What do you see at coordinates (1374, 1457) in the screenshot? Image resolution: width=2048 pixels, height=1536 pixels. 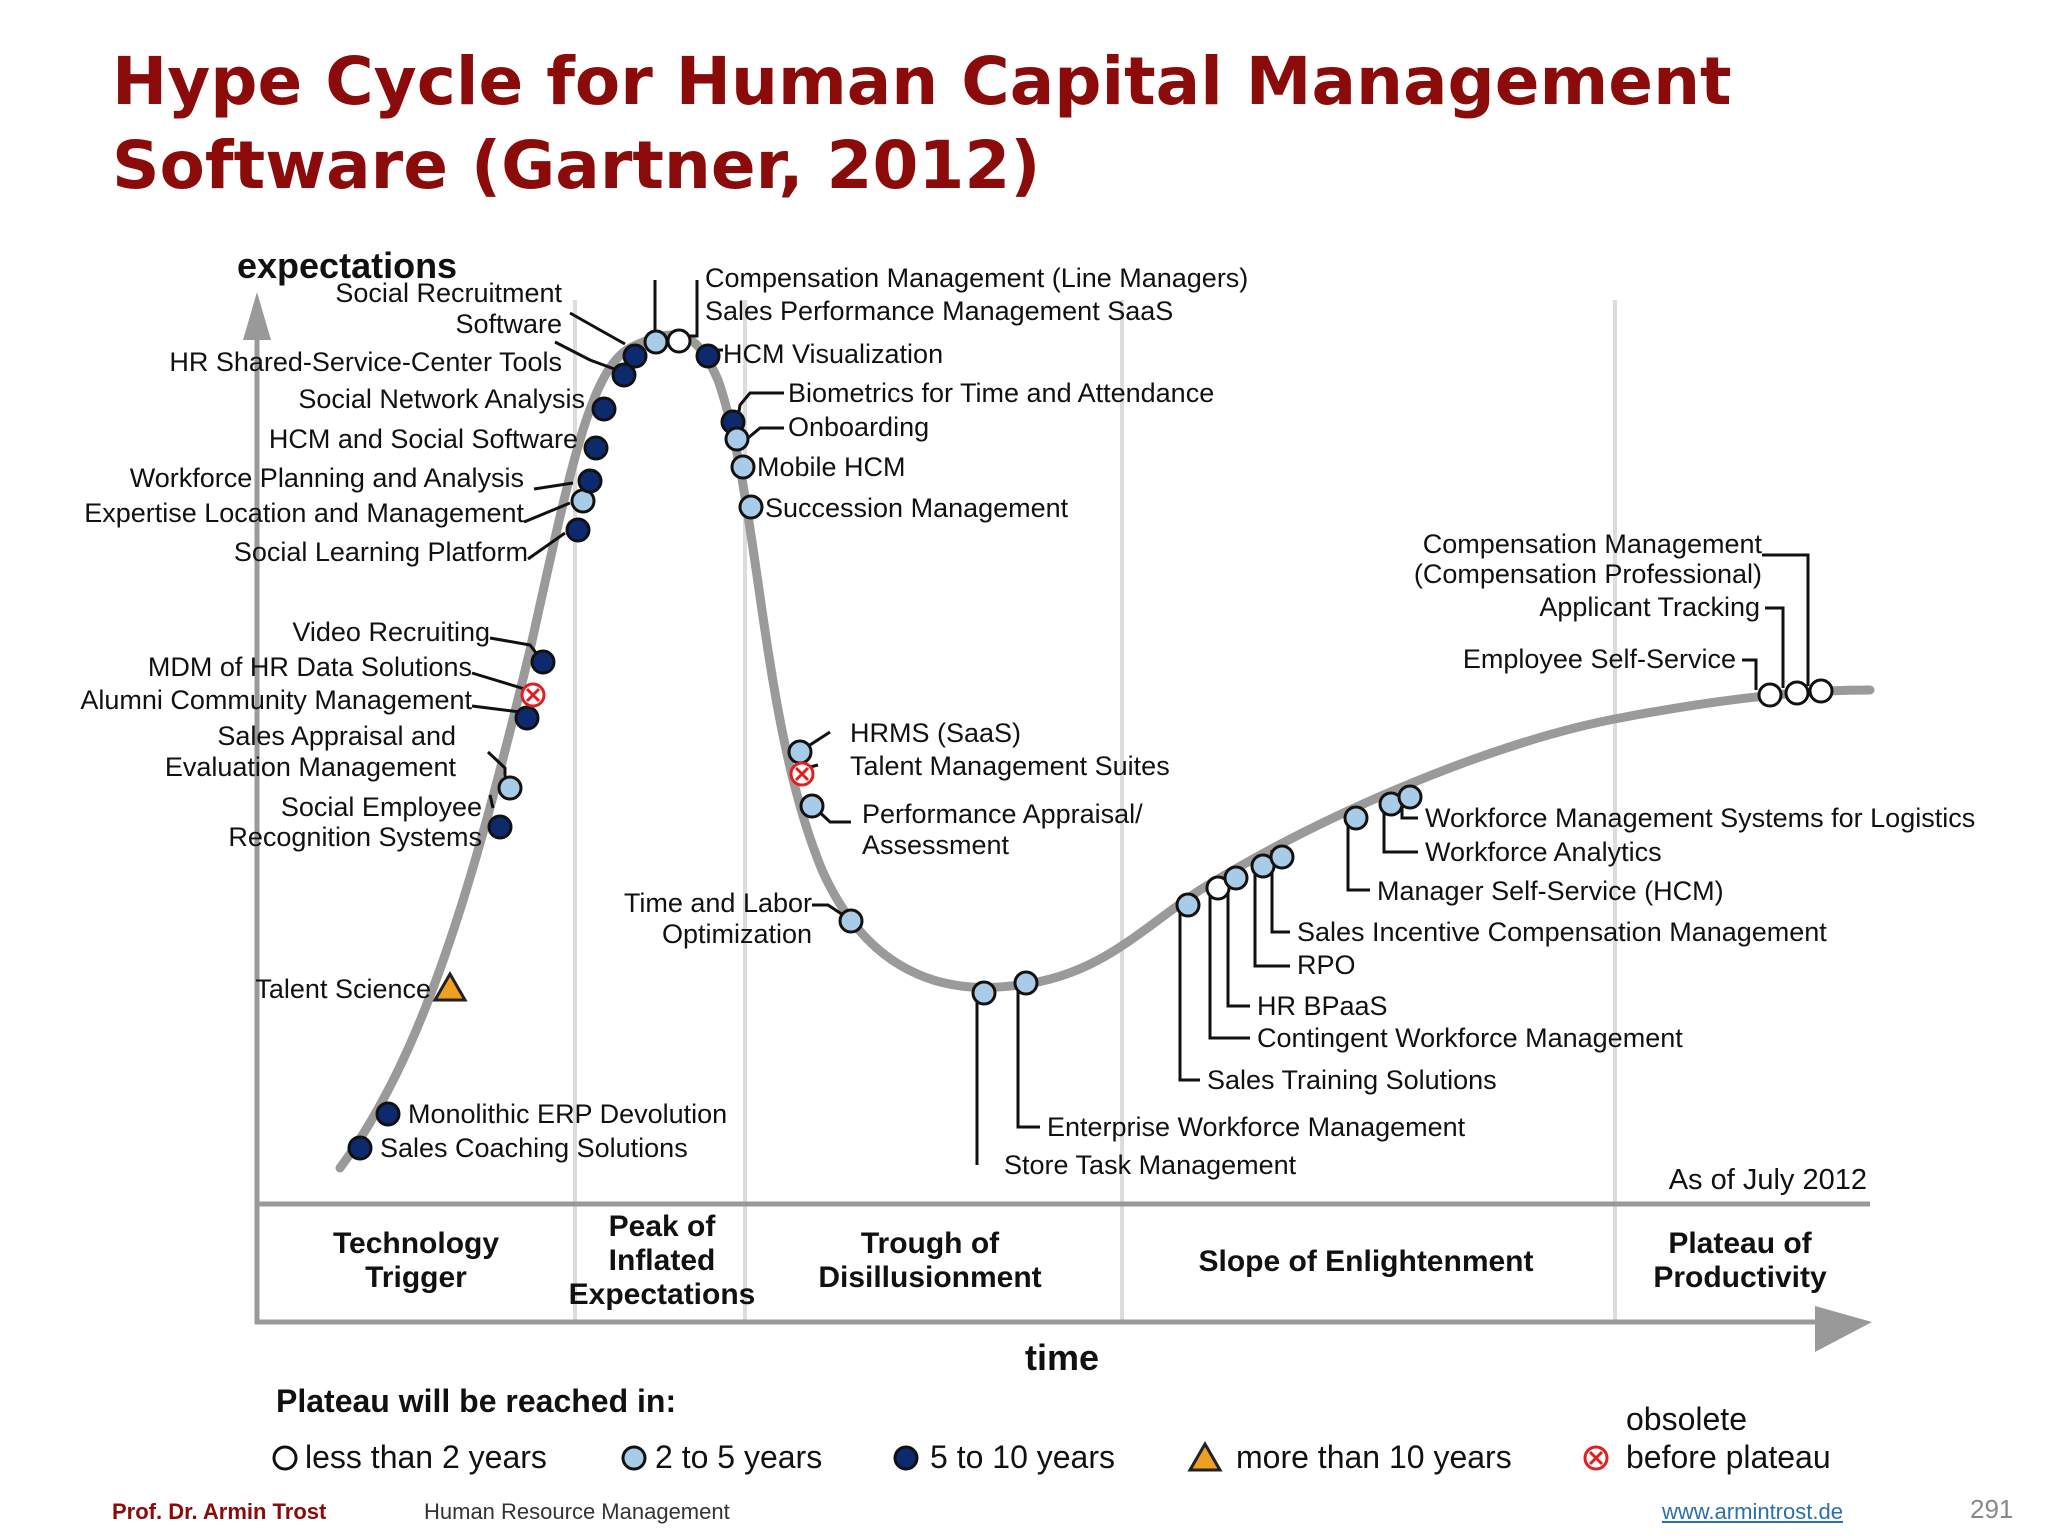 I see `legend-label: more than 10 years` at bounding box center [1374, 1457].